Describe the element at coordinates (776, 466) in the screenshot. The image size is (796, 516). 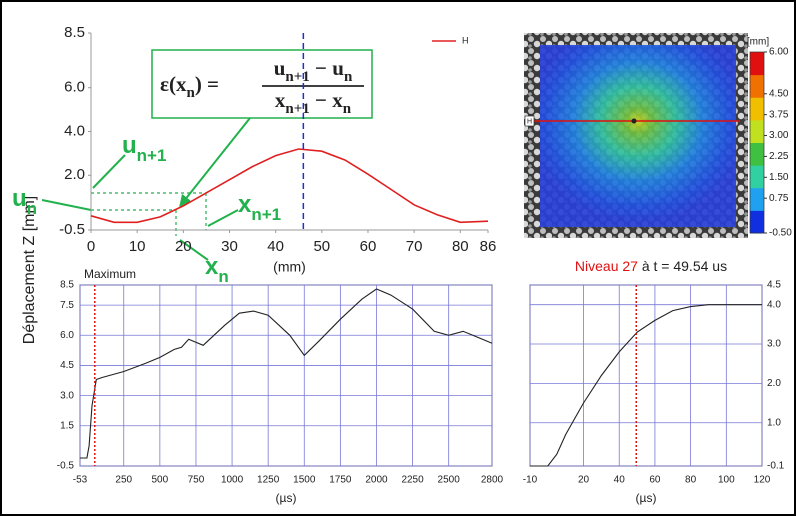
I see `y-tick-label: -0.1` at that location.